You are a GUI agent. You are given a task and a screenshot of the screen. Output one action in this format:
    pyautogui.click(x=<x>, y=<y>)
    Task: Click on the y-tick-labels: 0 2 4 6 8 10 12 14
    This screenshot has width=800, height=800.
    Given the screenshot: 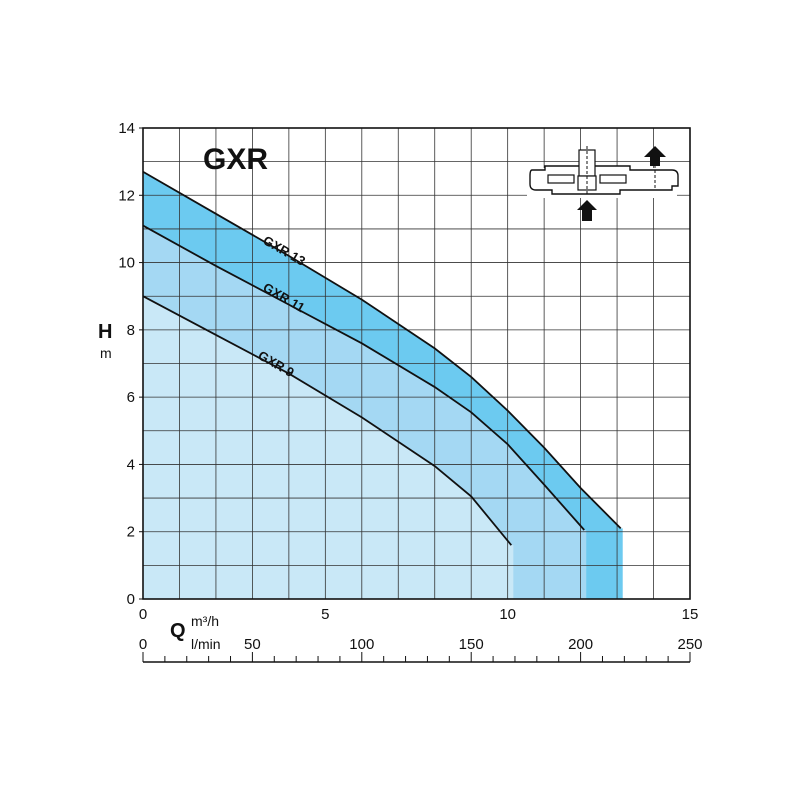 What is the action you would take?
    pyautogui.click(x=130, y=364)
    